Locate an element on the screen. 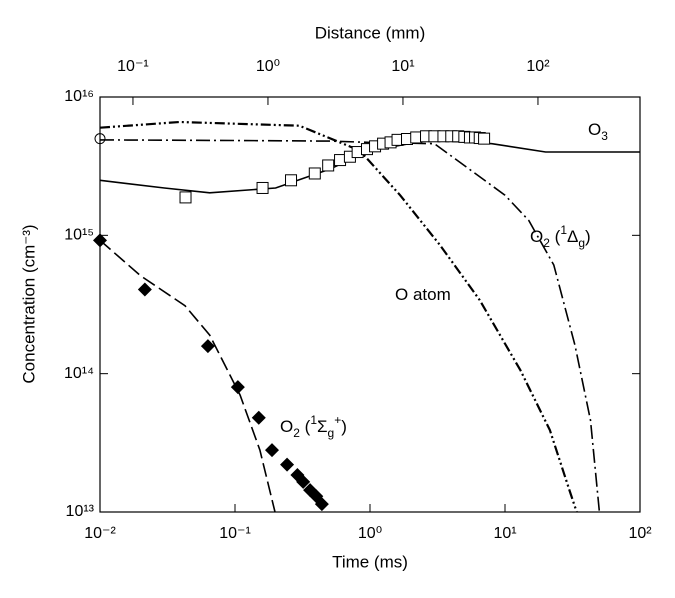 This screenshot has width=675, height=598. x-axis-label: Time (ms) is located at coordinates (370, 561).